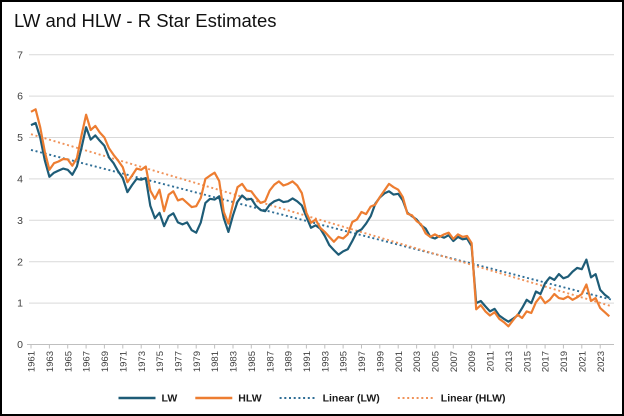  Describe the element at coordinates (527, 361) in the screenshot. I see `x-tick-label: 2015` at that location.